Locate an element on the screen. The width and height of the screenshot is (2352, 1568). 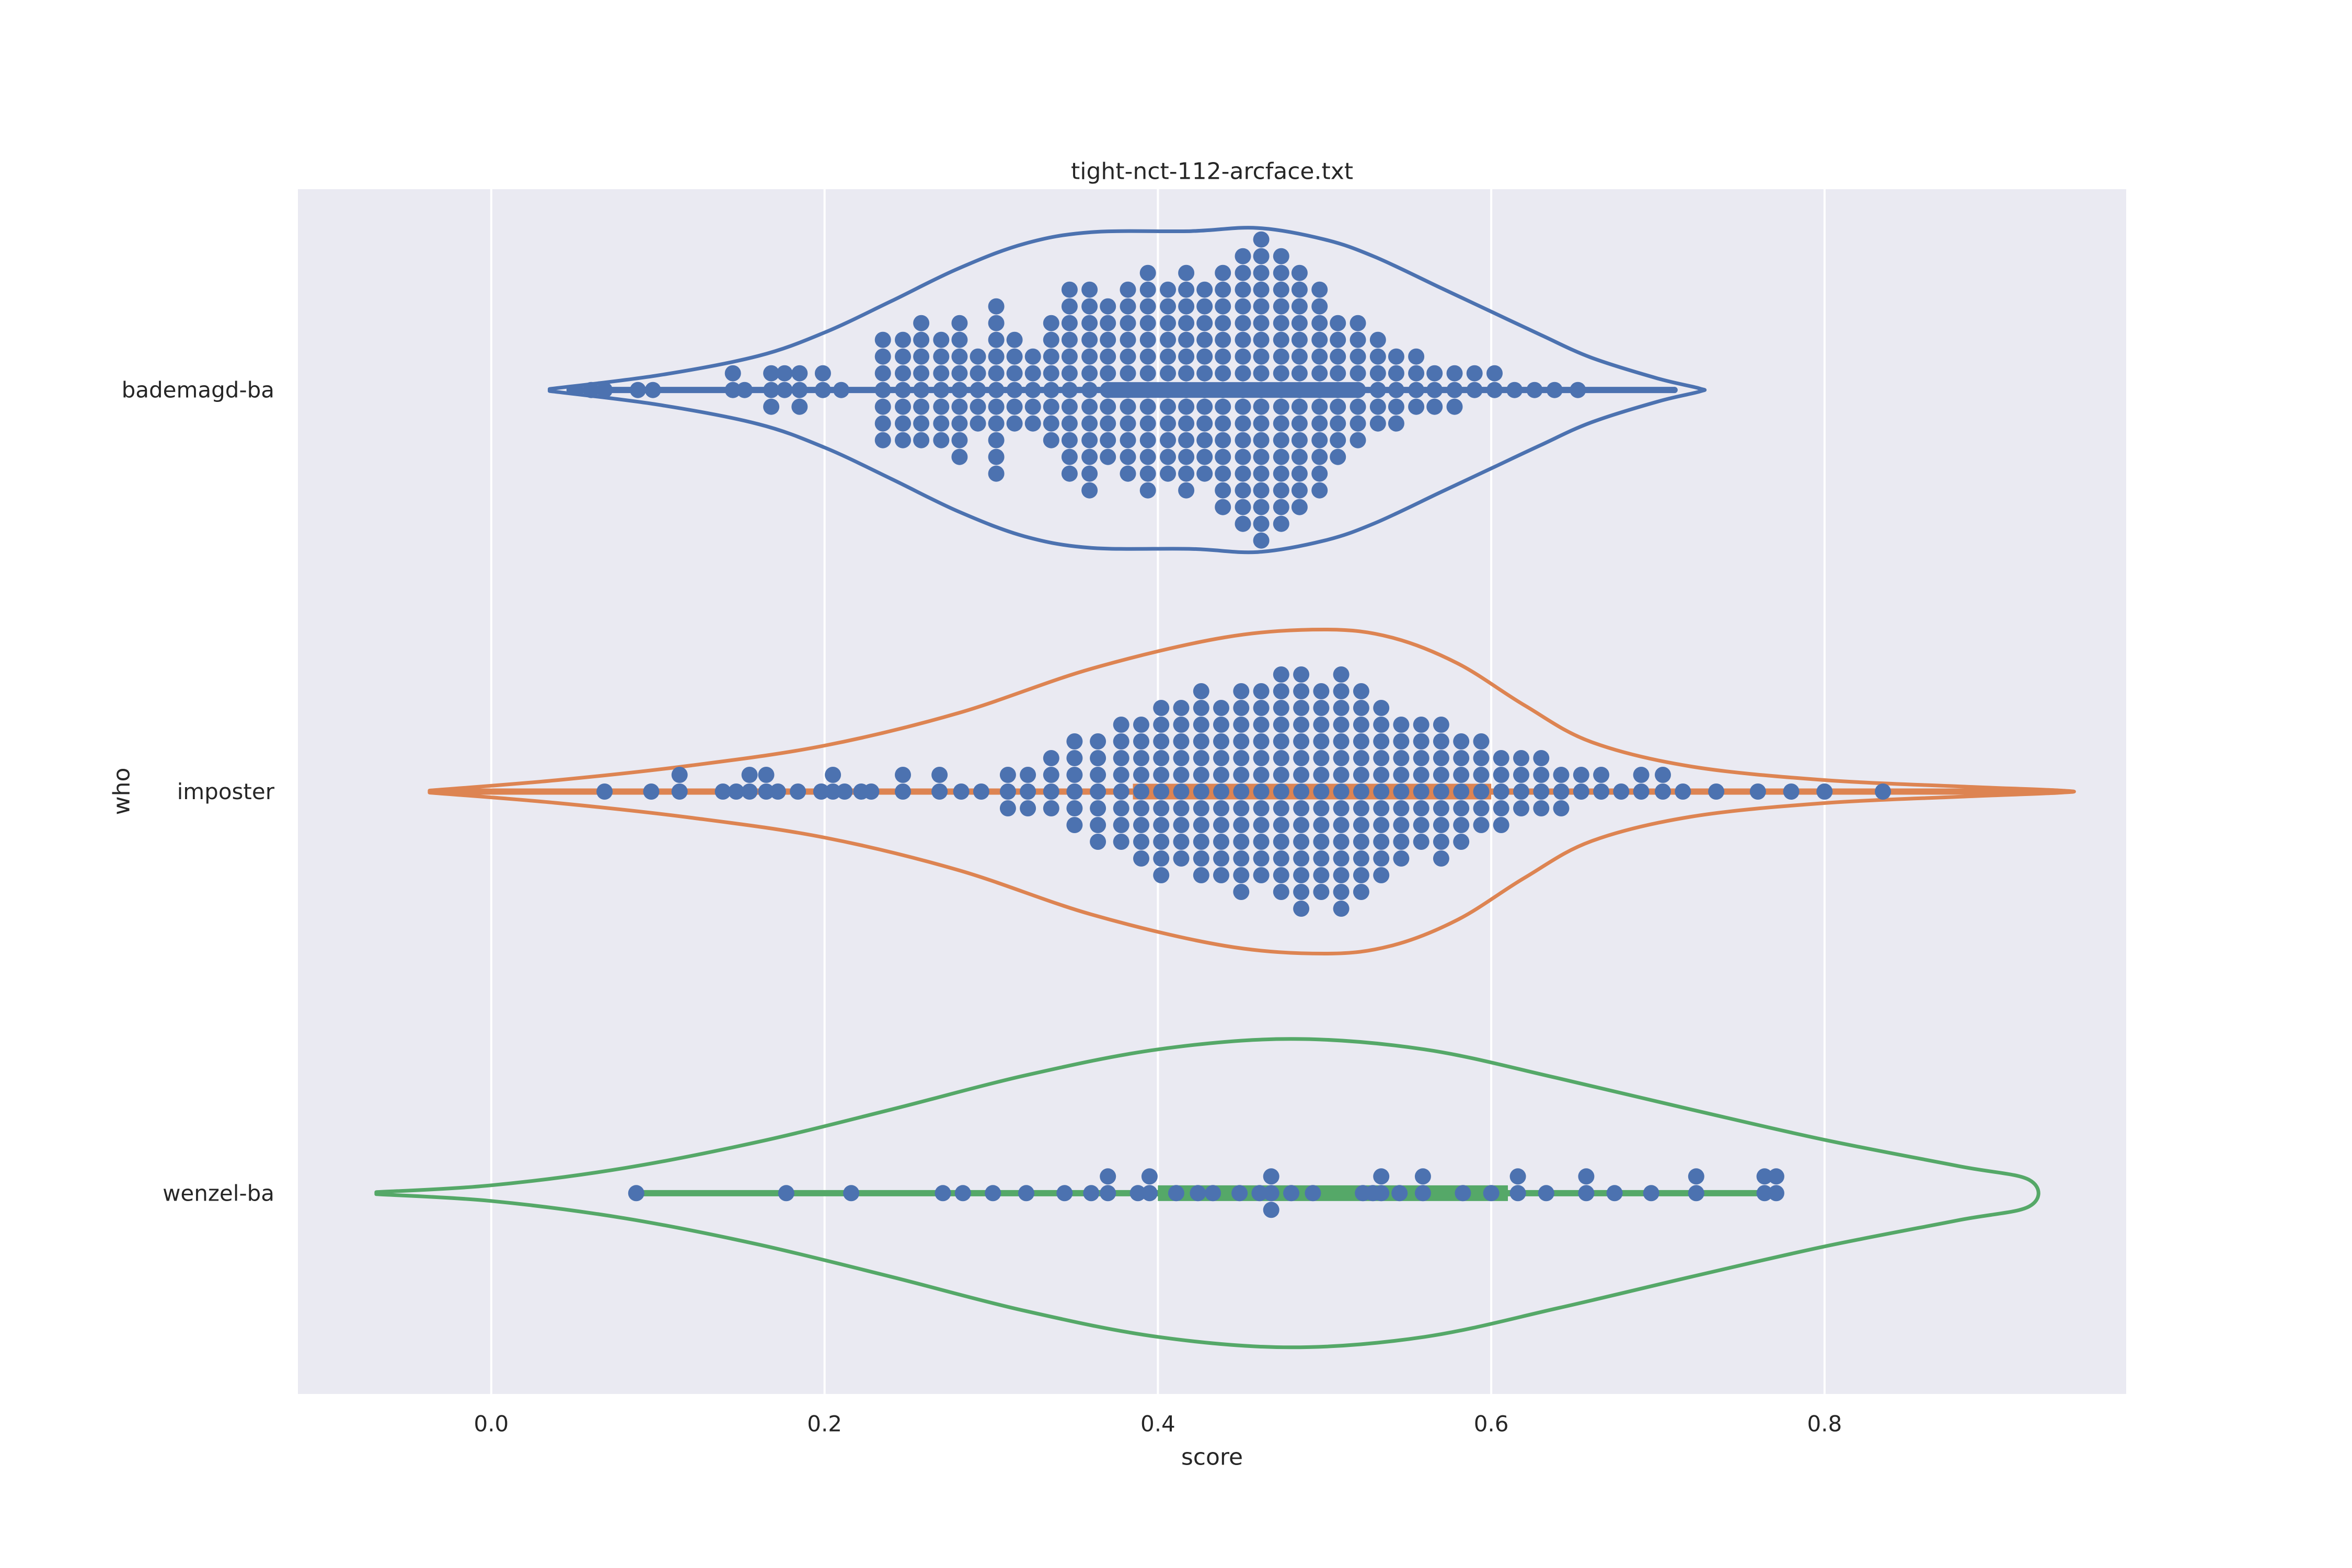
violin-outline-wenzel-ba is located at coordinates (1207, 1193).